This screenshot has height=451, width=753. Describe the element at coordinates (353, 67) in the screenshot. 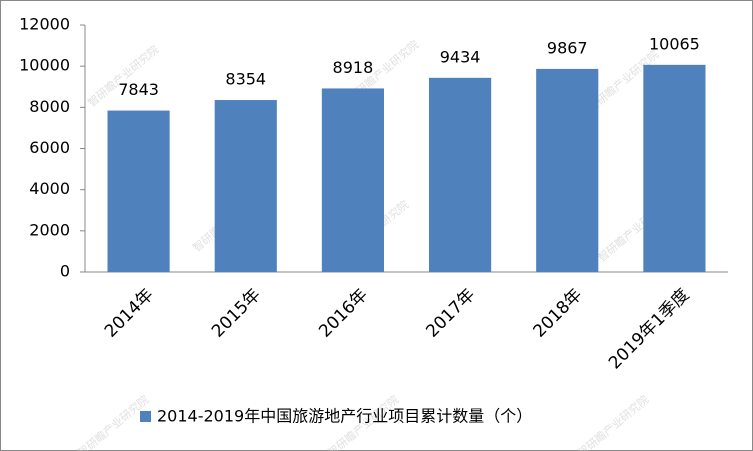

I see `data-label: 8918` at that location.